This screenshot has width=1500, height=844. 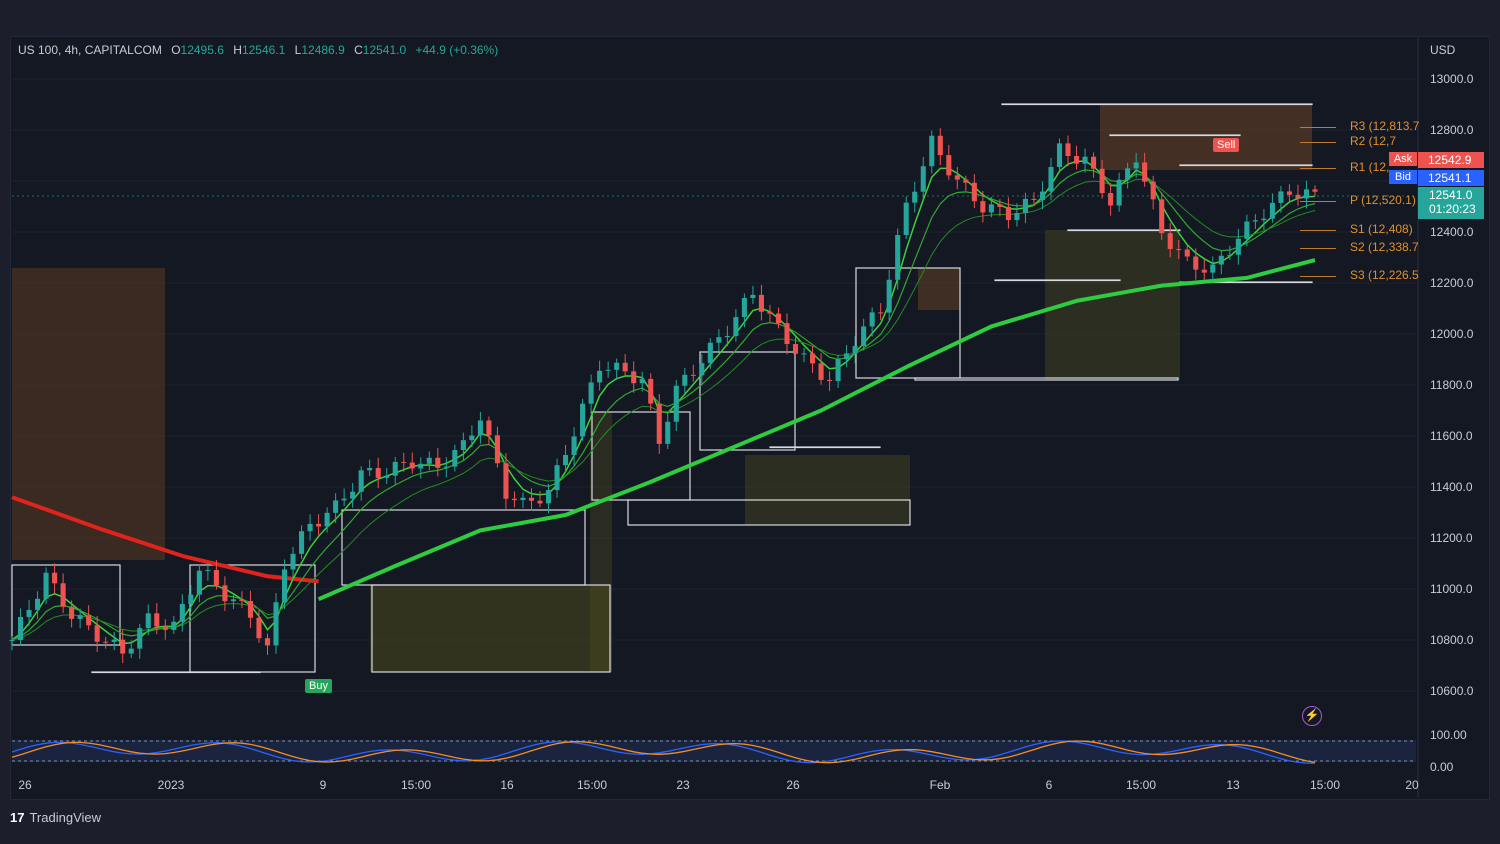 I want to click on bar-countdown: 01:20:23, so click(x=1452, y=209).